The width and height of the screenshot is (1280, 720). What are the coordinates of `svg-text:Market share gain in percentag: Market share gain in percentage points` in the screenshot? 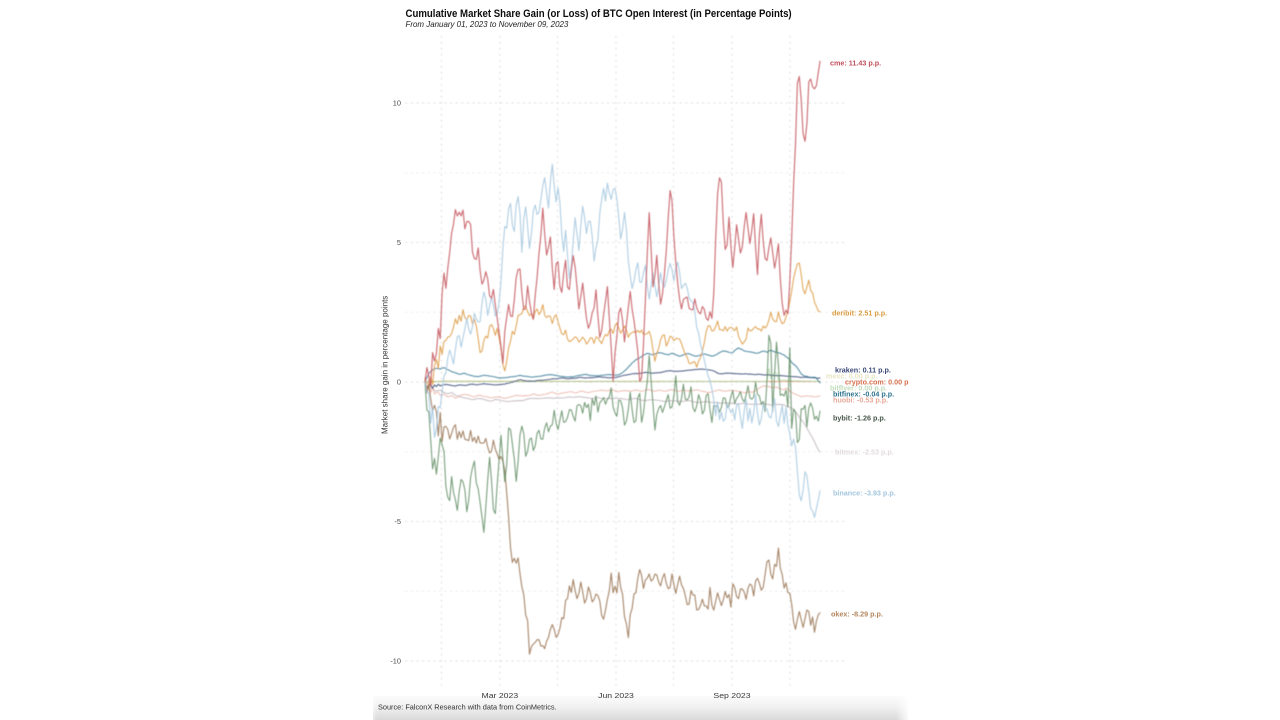 It's located at (385, 365).